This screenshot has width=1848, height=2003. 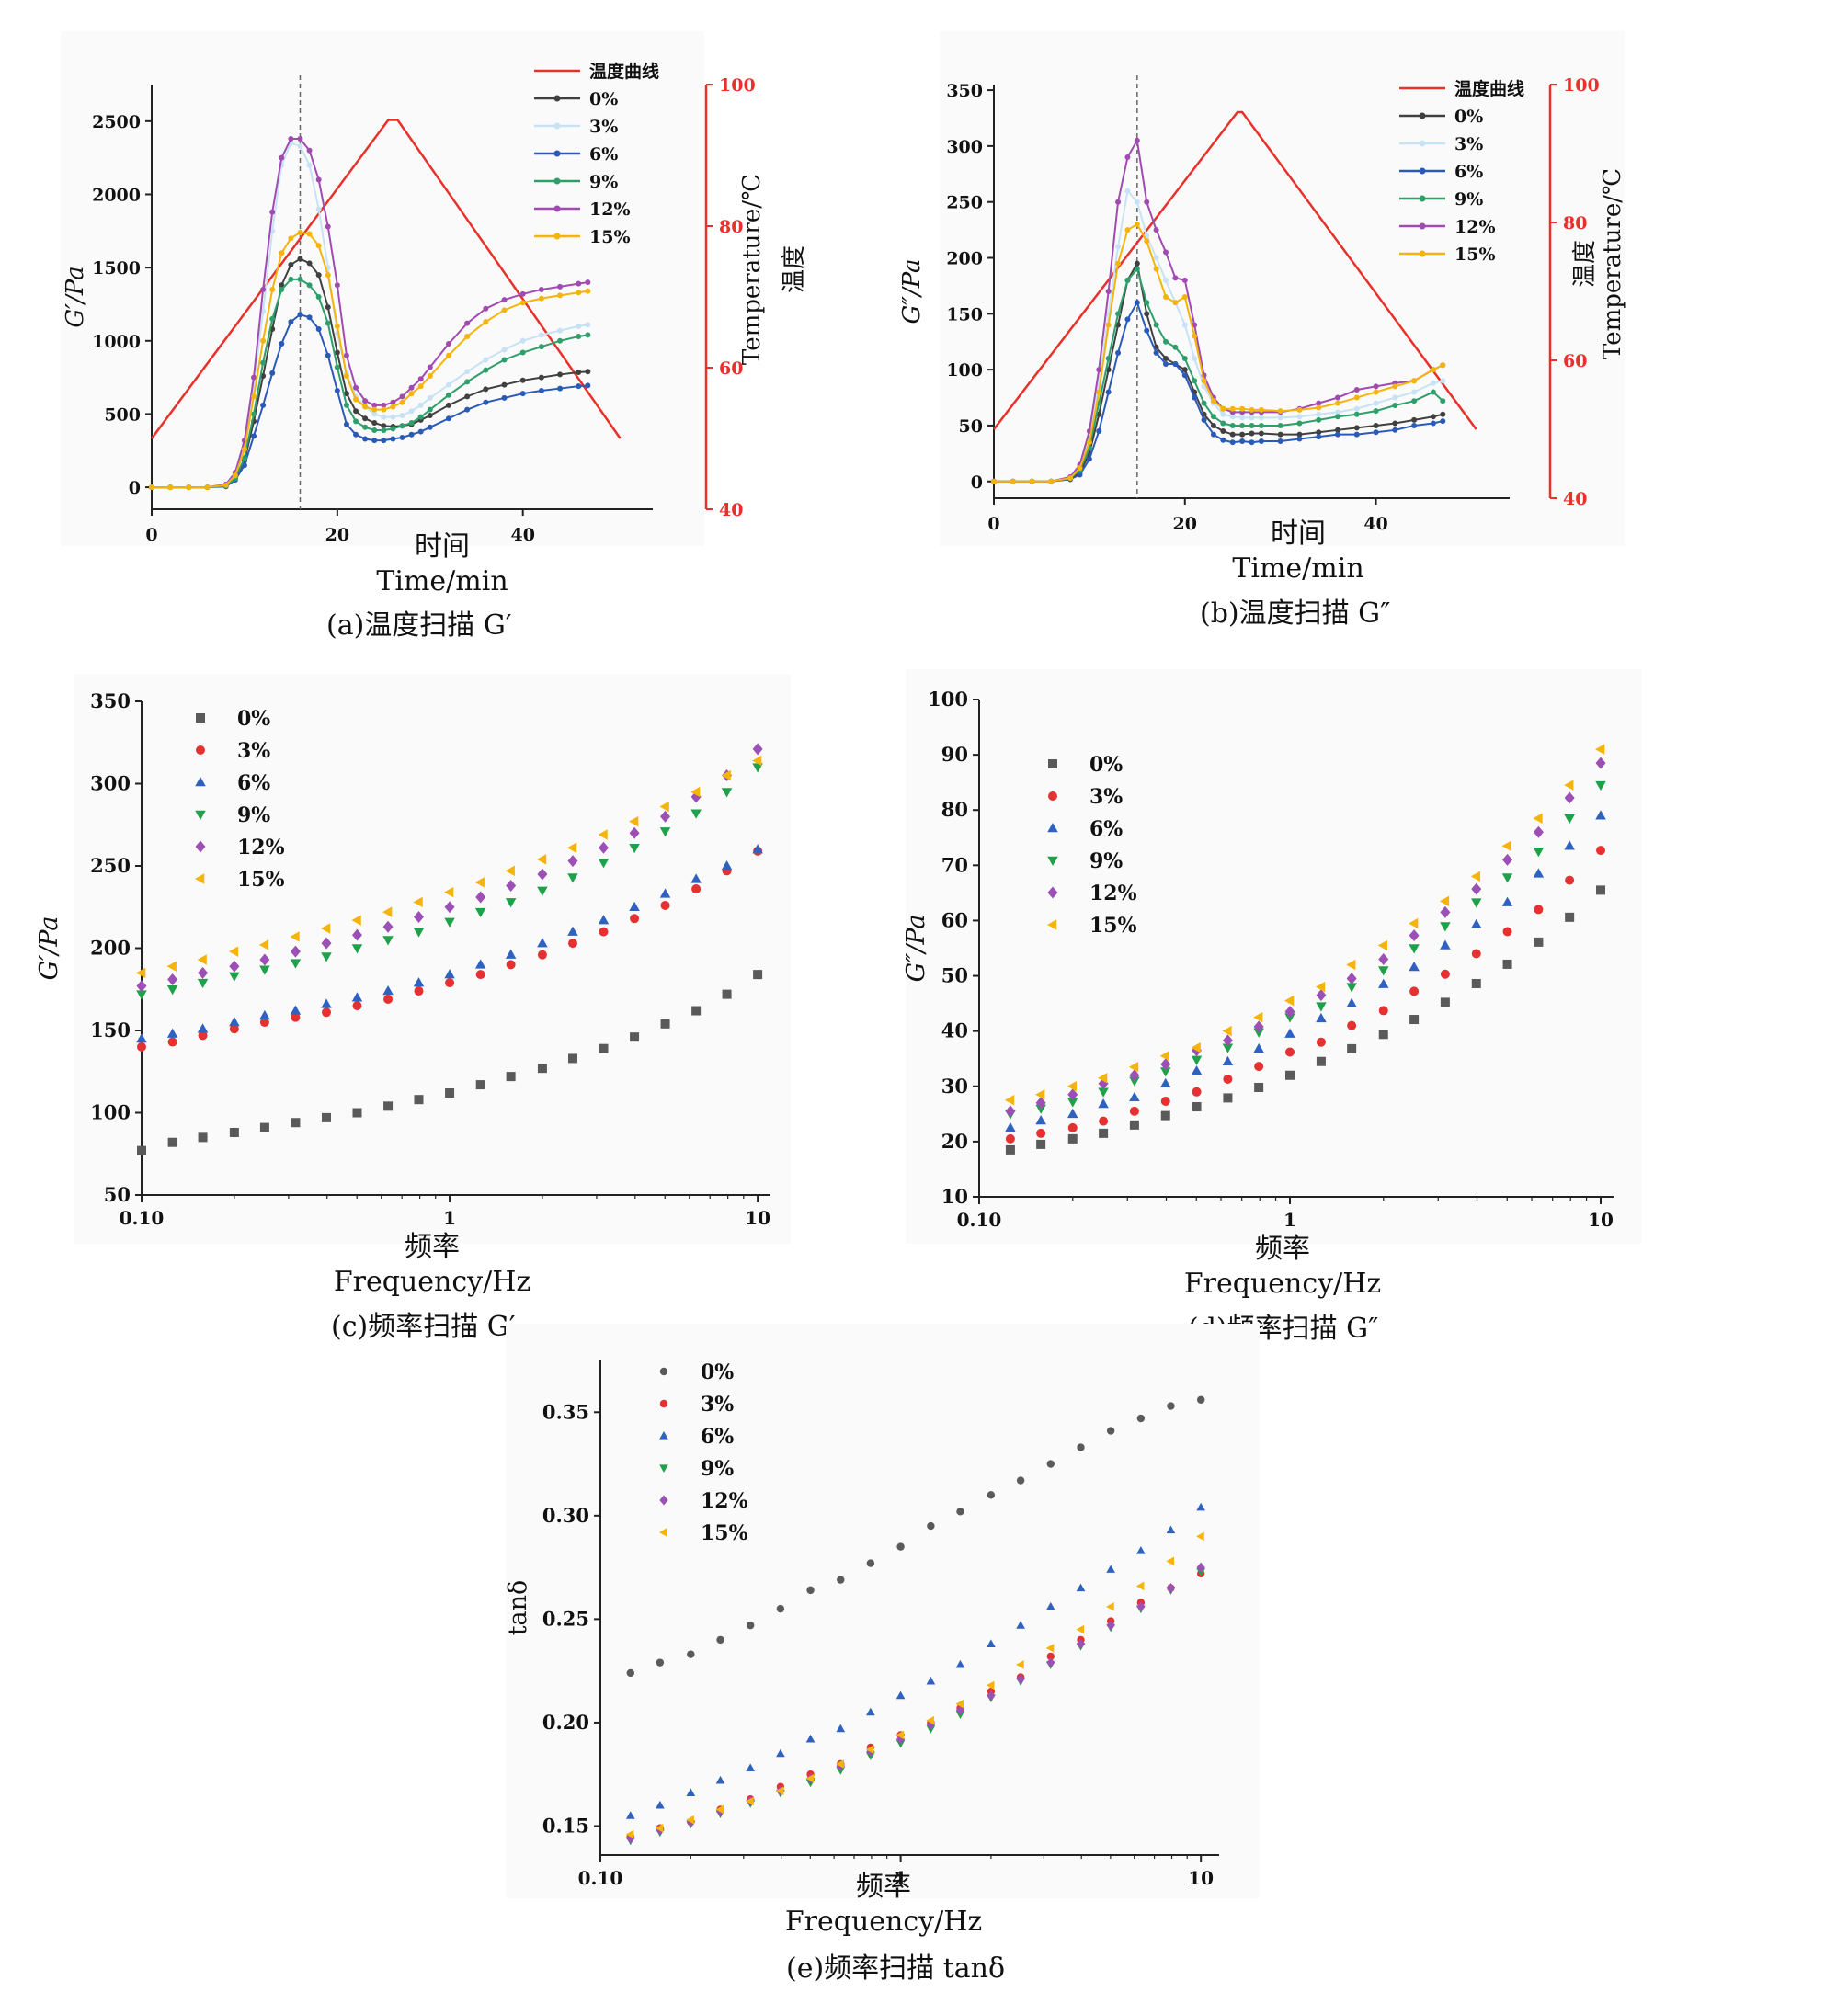 What do you see at coordinates (1218, 352) in the screenshot?
I see `series-line` at bounding box center [1218, 352].